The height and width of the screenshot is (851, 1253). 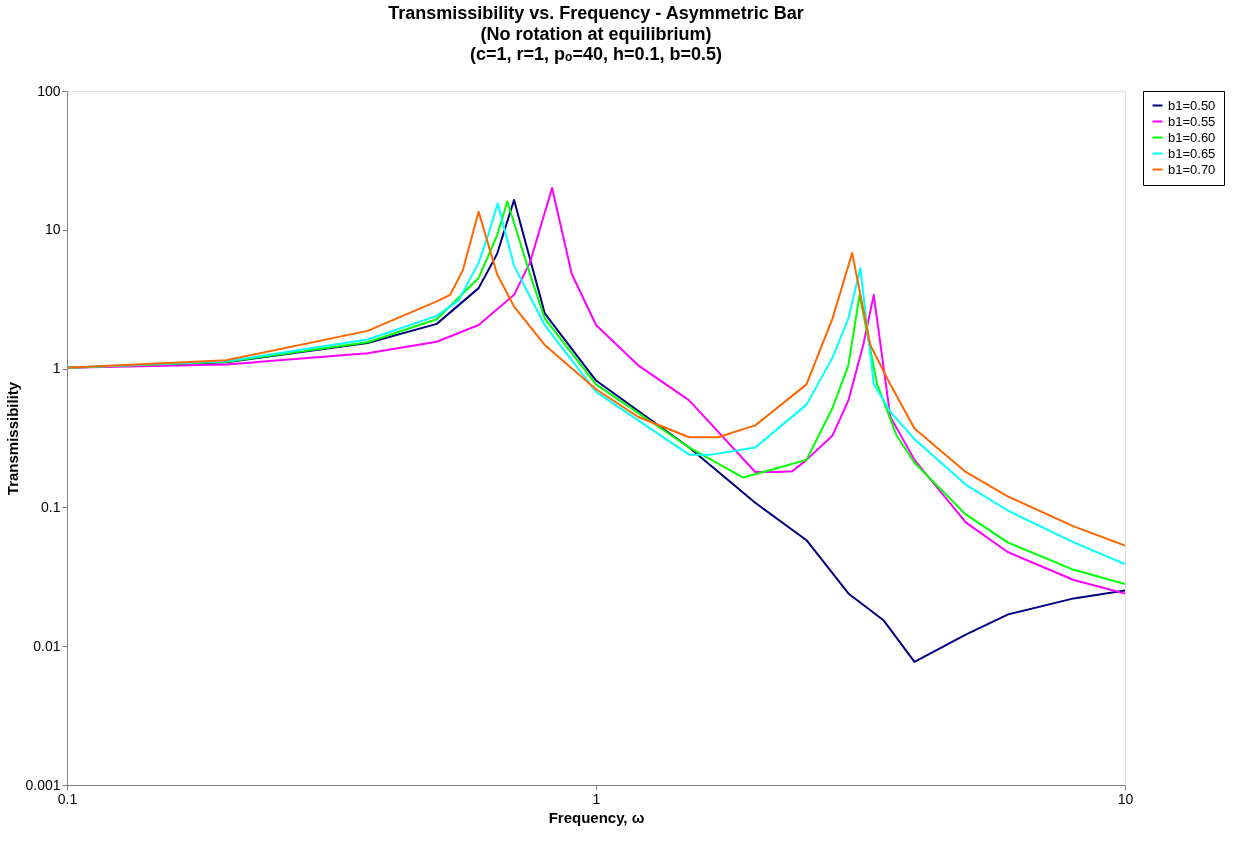 I want to click on x-tick-label: 1, so click(x=596, y=798).